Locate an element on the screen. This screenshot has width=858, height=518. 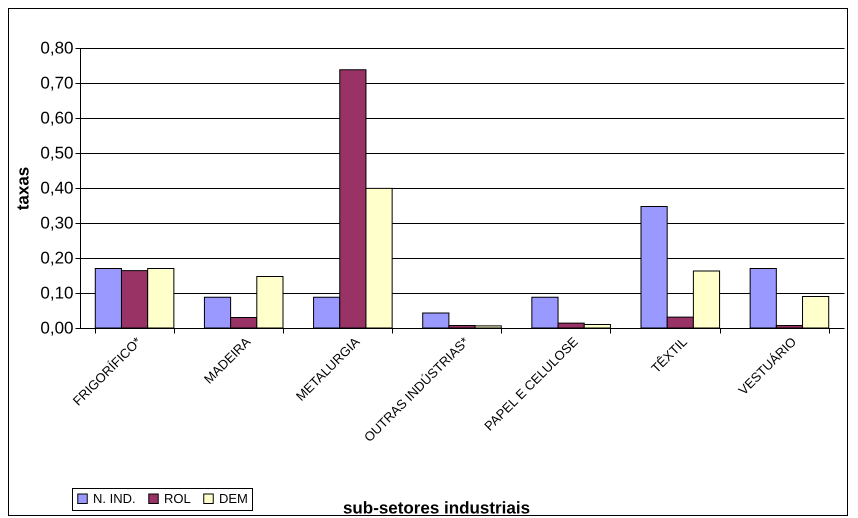
y-axis-title: taxas is located at coordinates (22, 188).